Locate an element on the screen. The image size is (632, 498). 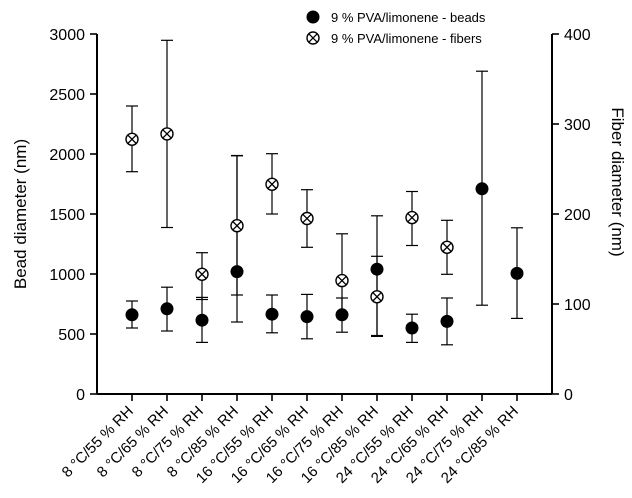
fiber-point-8-cross-b is located at coordinates (377, 297).